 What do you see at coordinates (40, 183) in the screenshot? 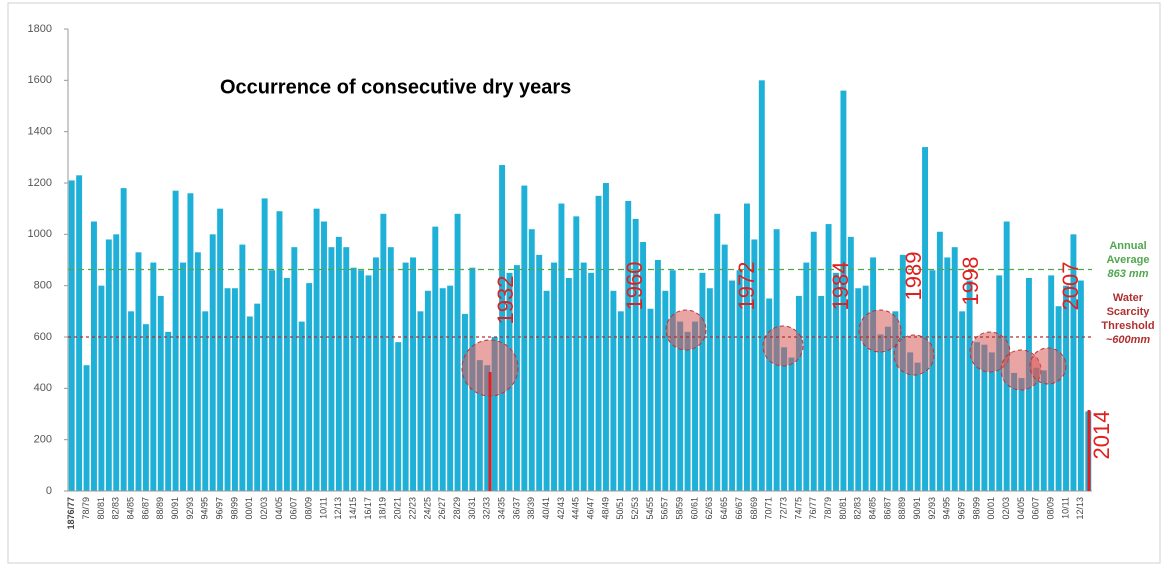
I see `y-tick-label: 1200` at bounding box center [40, 183].